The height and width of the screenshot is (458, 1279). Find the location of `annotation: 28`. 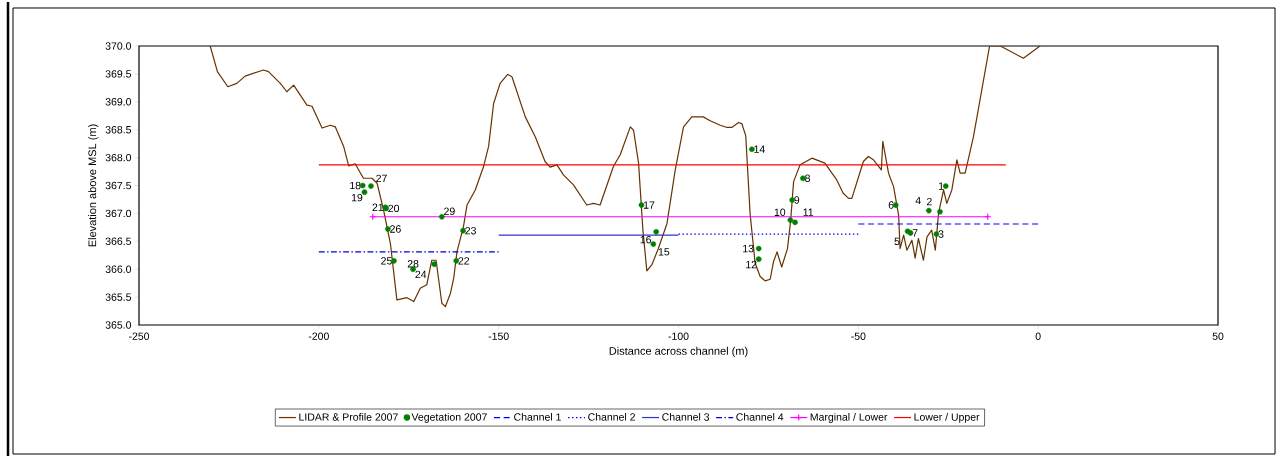

annotation: 28 is located at coordinates (413, 264).